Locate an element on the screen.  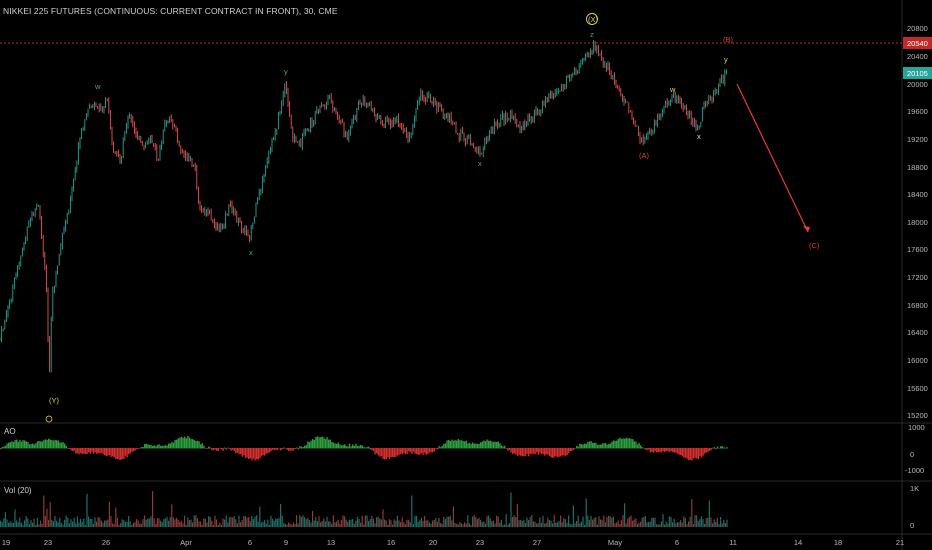
price-tick-label: 19200 is located at coordinates (917, 139).